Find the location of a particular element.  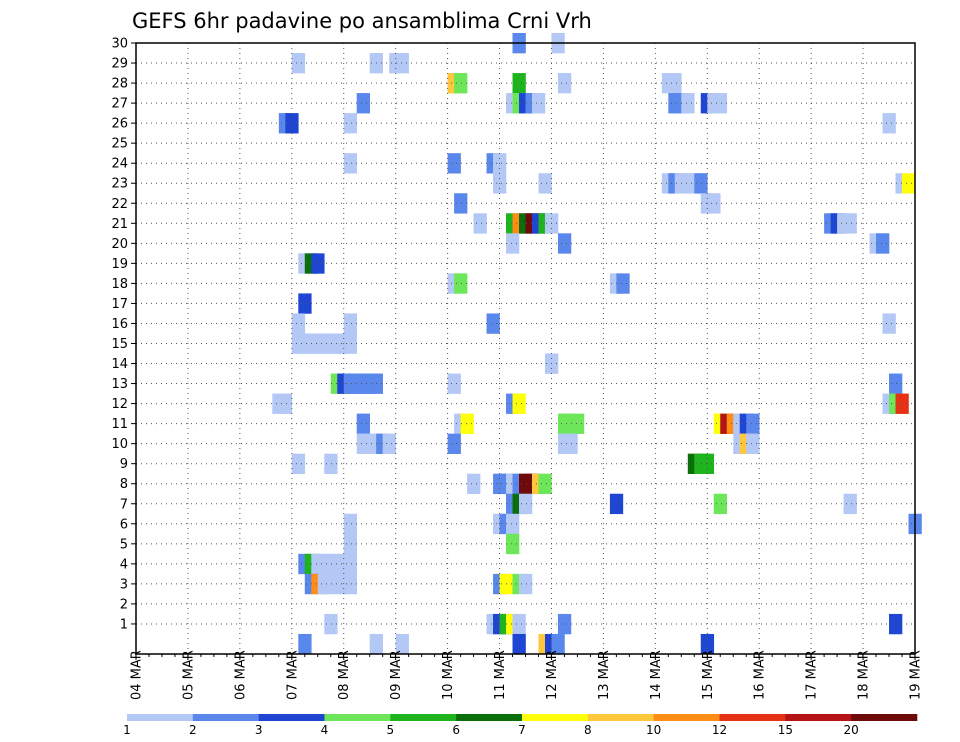

y-tick-label-28: 28 is located at coordinates (119, 84).